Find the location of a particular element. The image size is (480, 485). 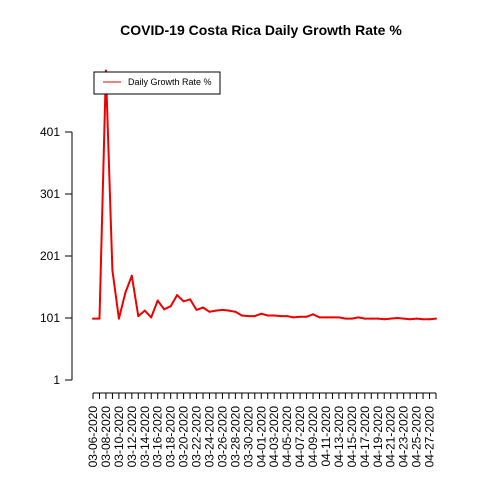

x-tick-label: 04-07-2020 is located at coordinates (300, 437).